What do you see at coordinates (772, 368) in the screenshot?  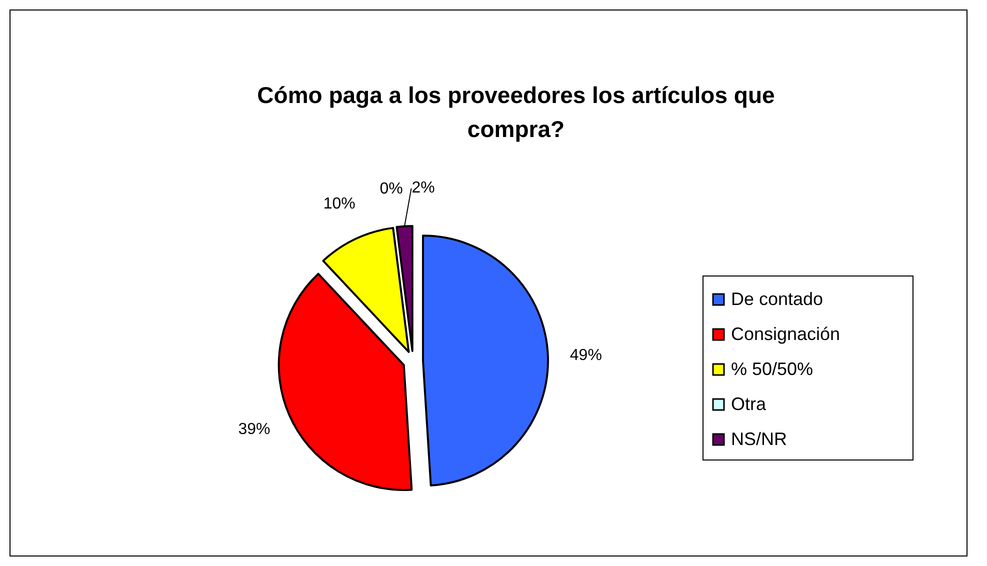 I see `legend-label: % 50/50%` at bounding box center [772, 368].